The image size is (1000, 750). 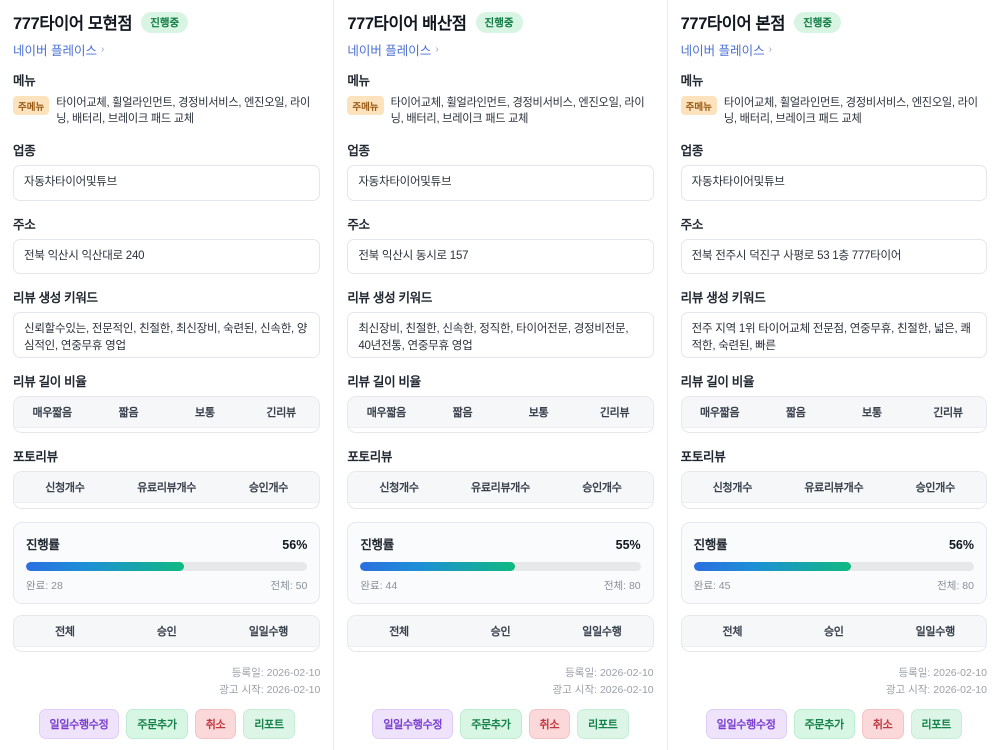 What do you see at coordinates (268, 631) in the screenshot?
I see `column-header: 일일수행` at bounding box center [268, 631].